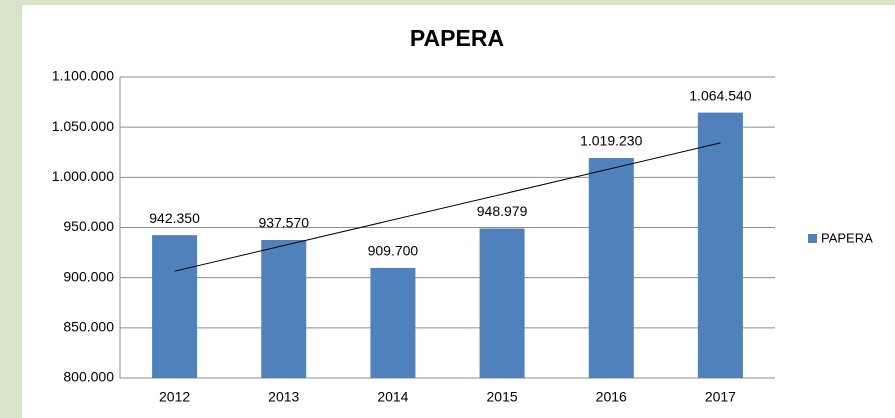 This screenshot has height=418, width=895. What do you see at coordinates (812, 238) in the screenshot?
I see `legend-swatch` at bounding box center [812, 238].